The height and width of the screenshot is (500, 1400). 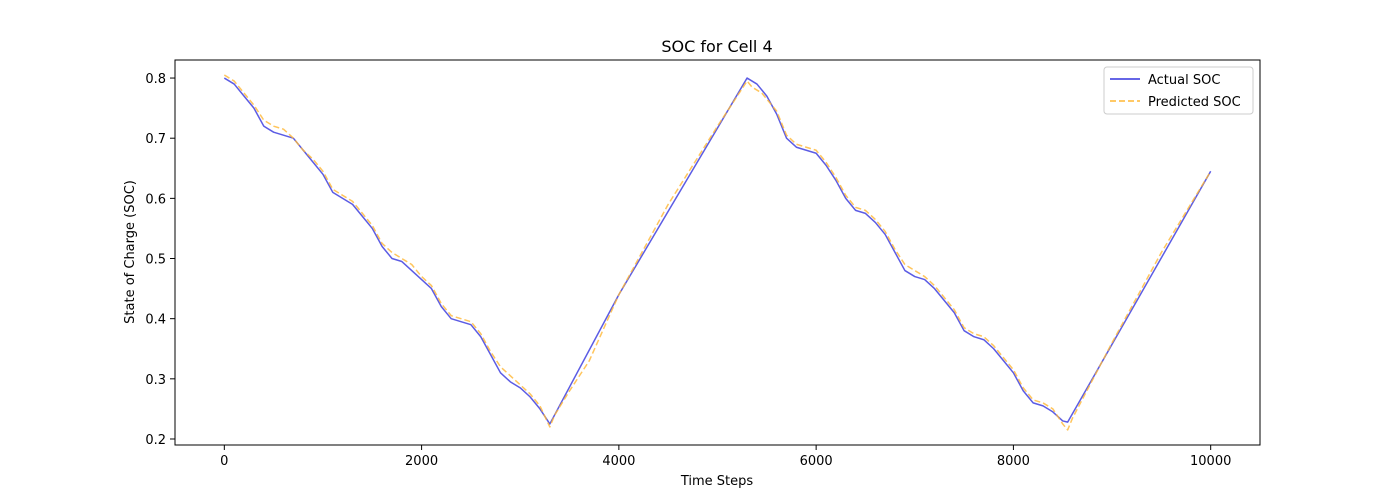 What do you see at coordinates (618, 461) in the screenshot?
I see `x-tick-label: 4000` at bounding box center [618, 461].